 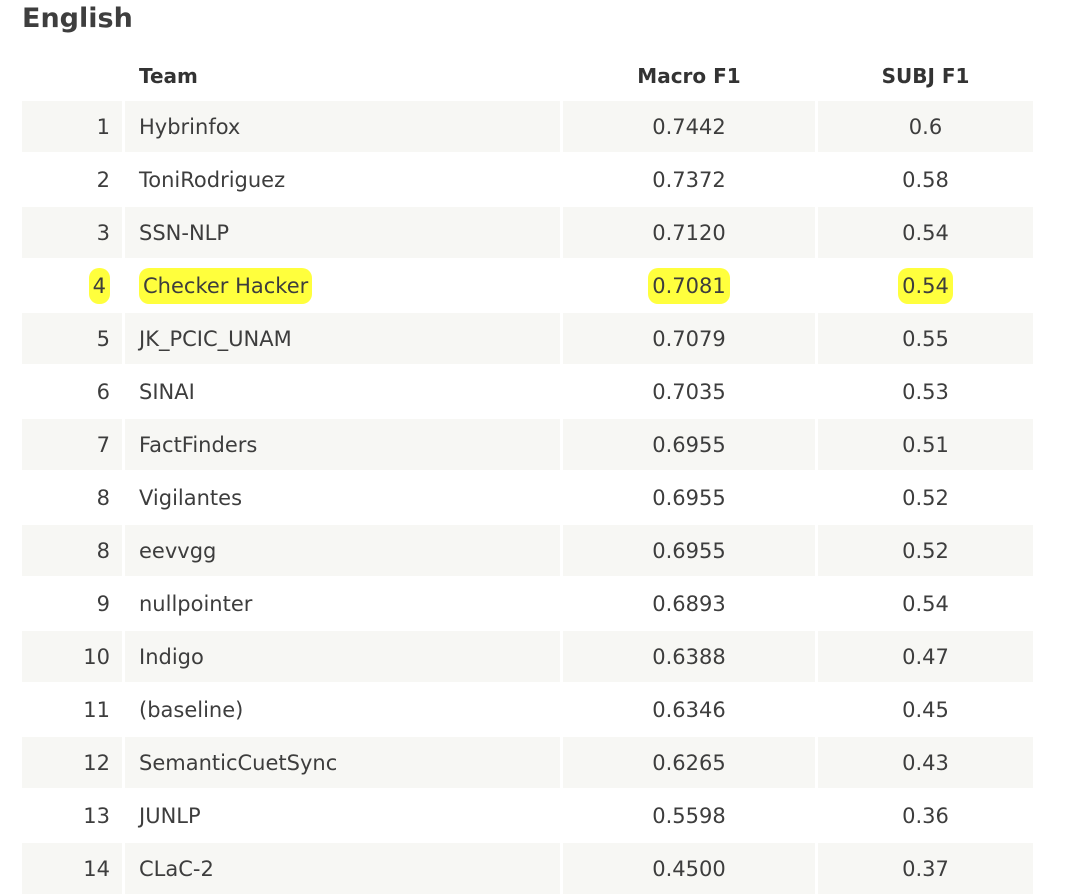 What do you see at coordinates (342, 127) in the screenshot?
I see `team-cell: Hybrinfox` at bounding box center [342, 127].